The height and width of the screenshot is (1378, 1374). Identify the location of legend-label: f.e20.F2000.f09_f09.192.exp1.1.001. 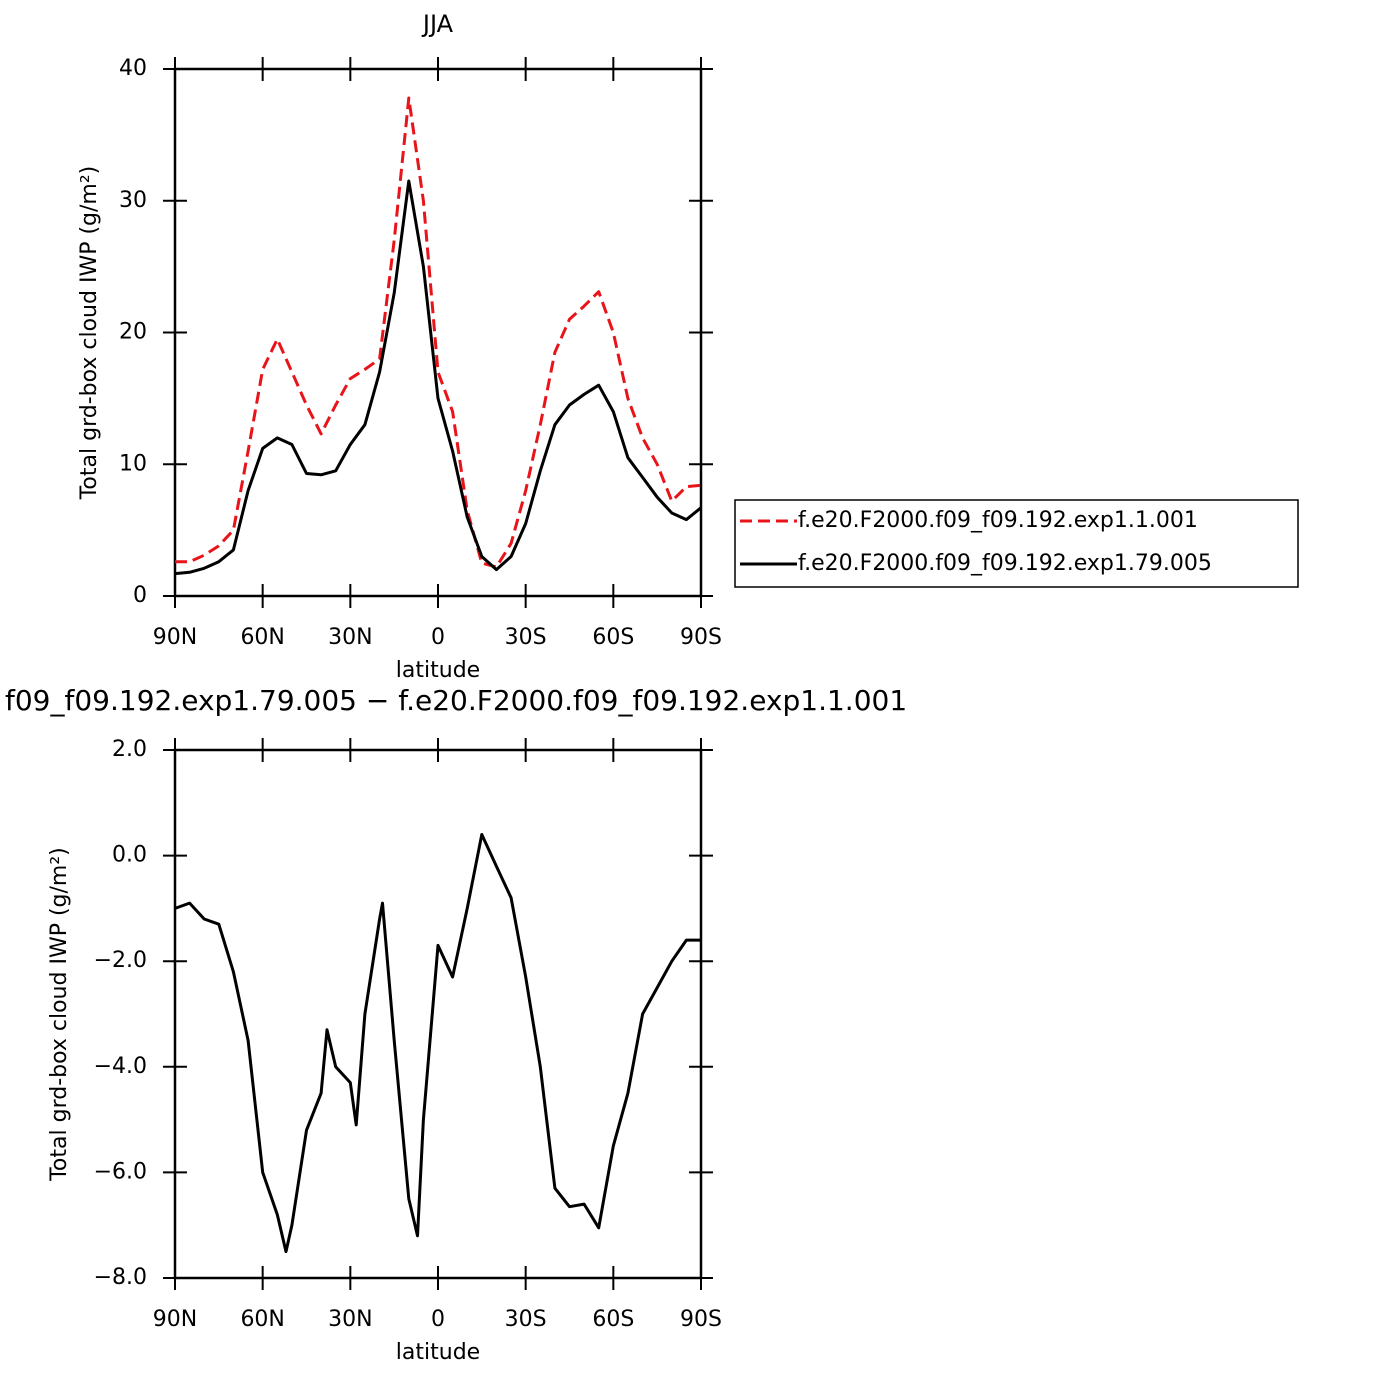
(998, 520).